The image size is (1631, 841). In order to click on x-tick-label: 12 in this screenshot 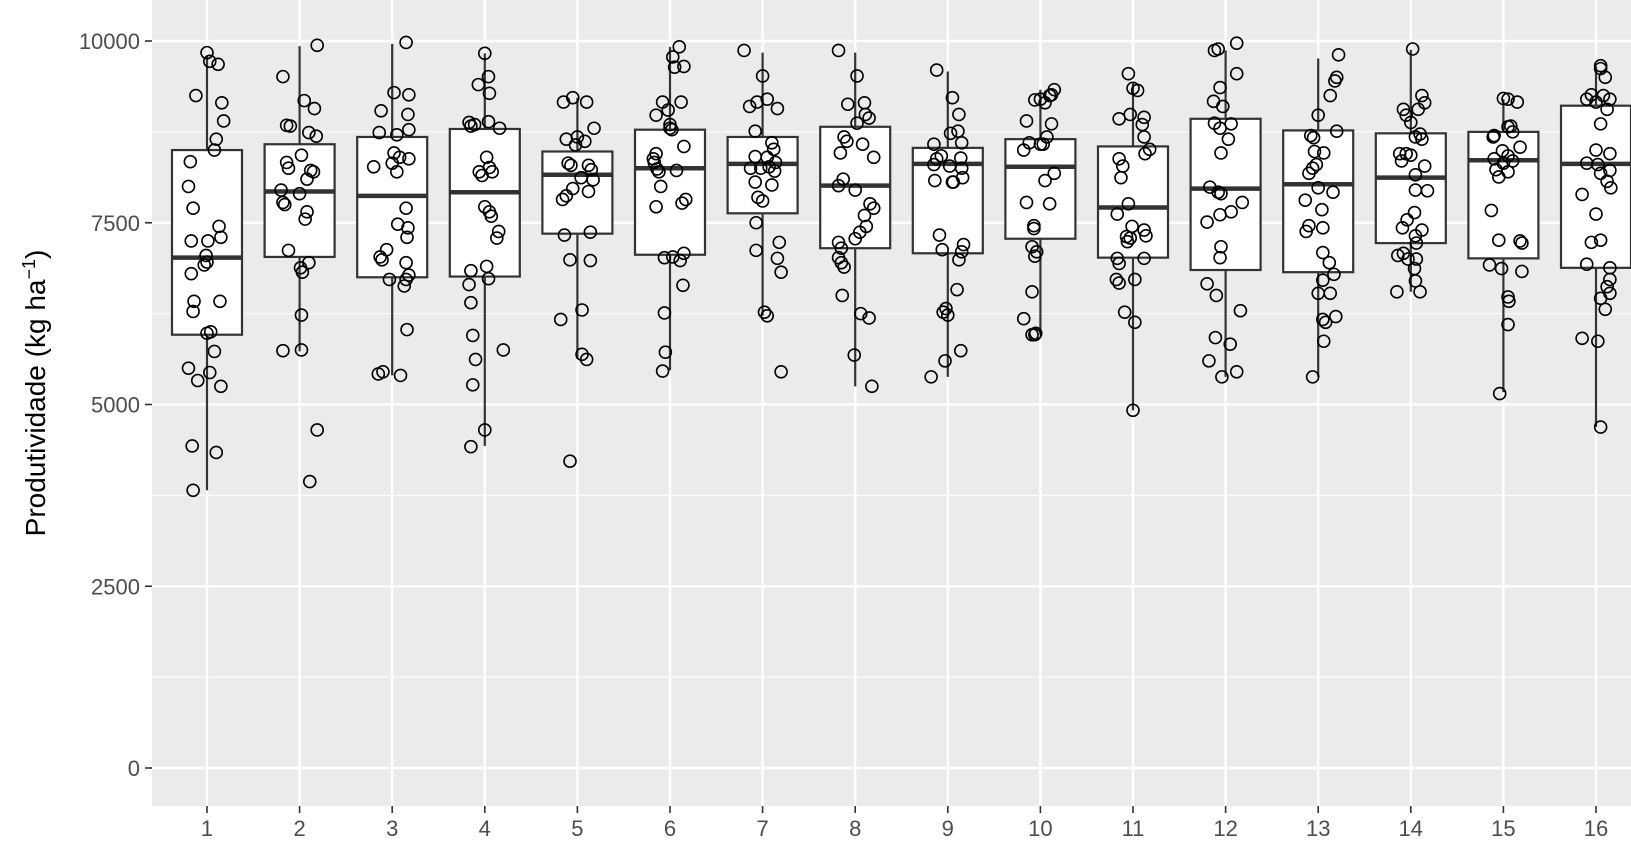, I will do `click(1225, 828)`.